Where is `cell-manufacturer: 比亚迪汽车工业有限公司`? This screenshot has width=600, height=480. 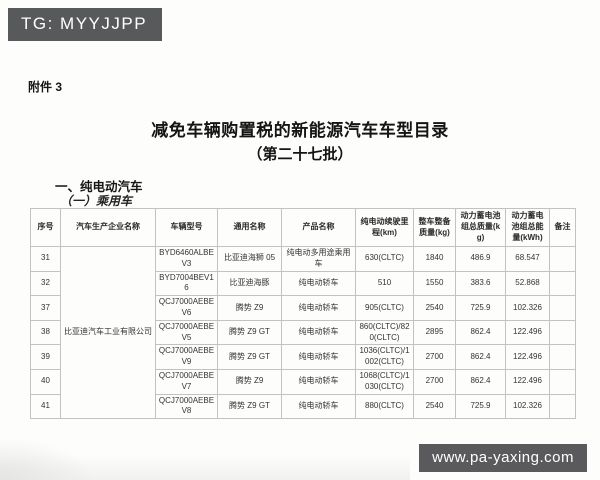
cell-manufacturer: 比亚迪汽车工业有限公司 is located at coordinates (108, 332).